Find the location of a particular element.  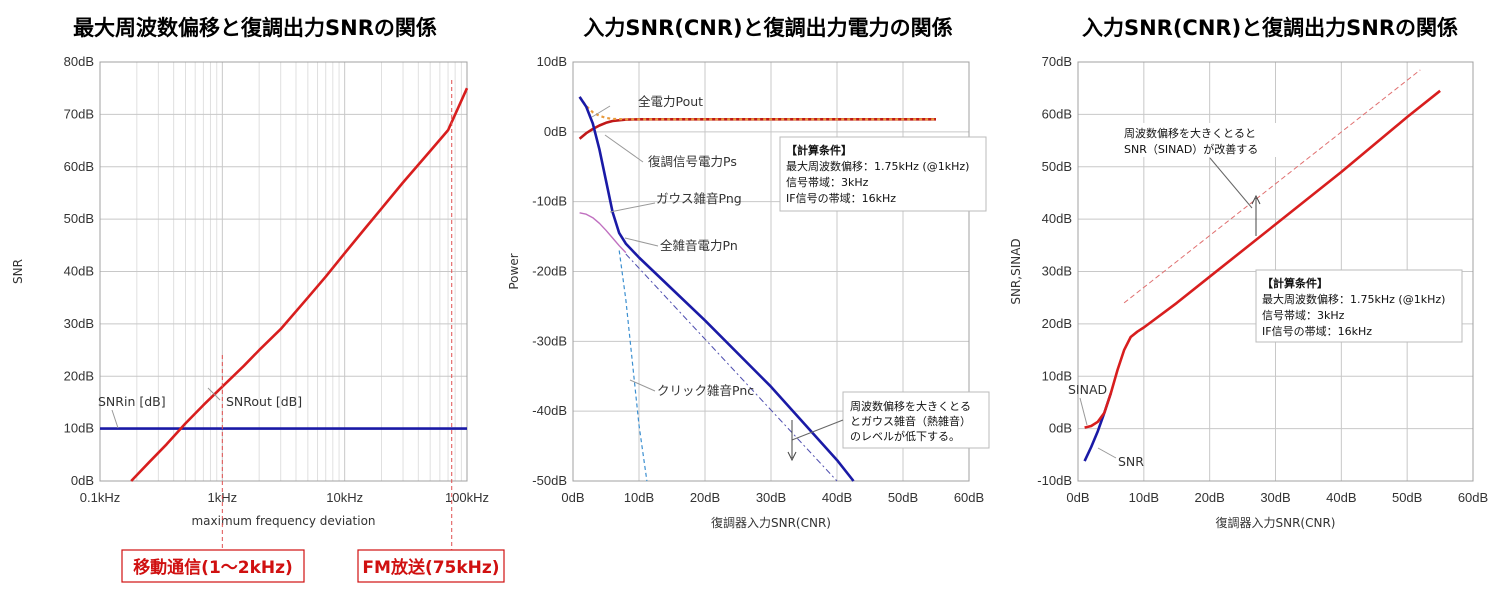

y-tick-label: -30dB is located at coordinates (549, 340).